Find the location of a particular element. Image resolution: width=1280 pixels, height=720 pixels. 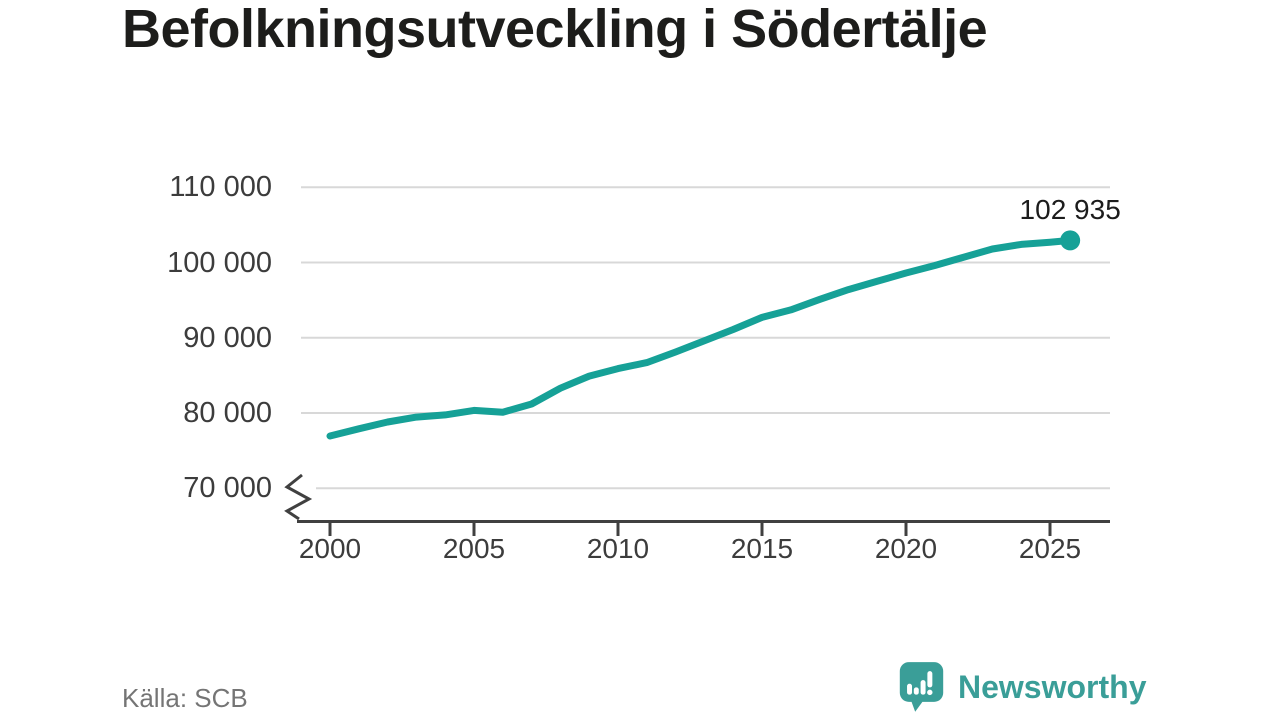

newsworthy-speech-bubble-icon is located at coordinates (921, 687).